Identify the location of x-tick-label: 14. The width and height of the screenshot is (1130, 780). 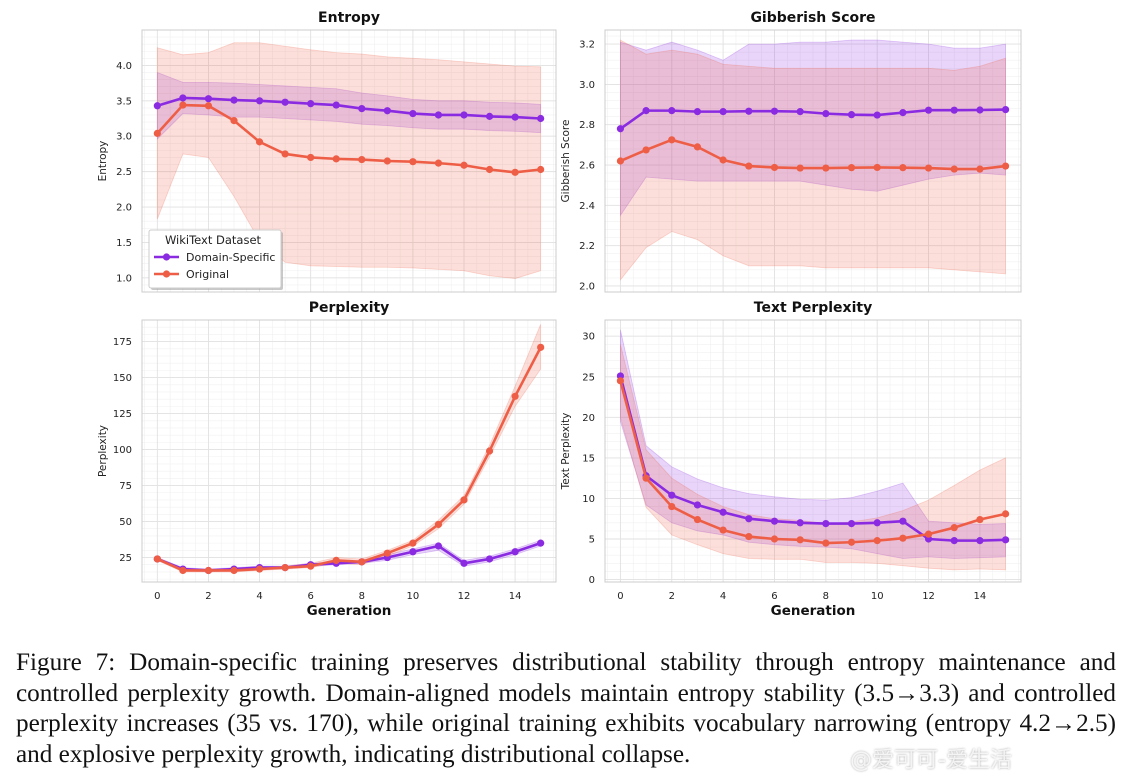
(515, 596).